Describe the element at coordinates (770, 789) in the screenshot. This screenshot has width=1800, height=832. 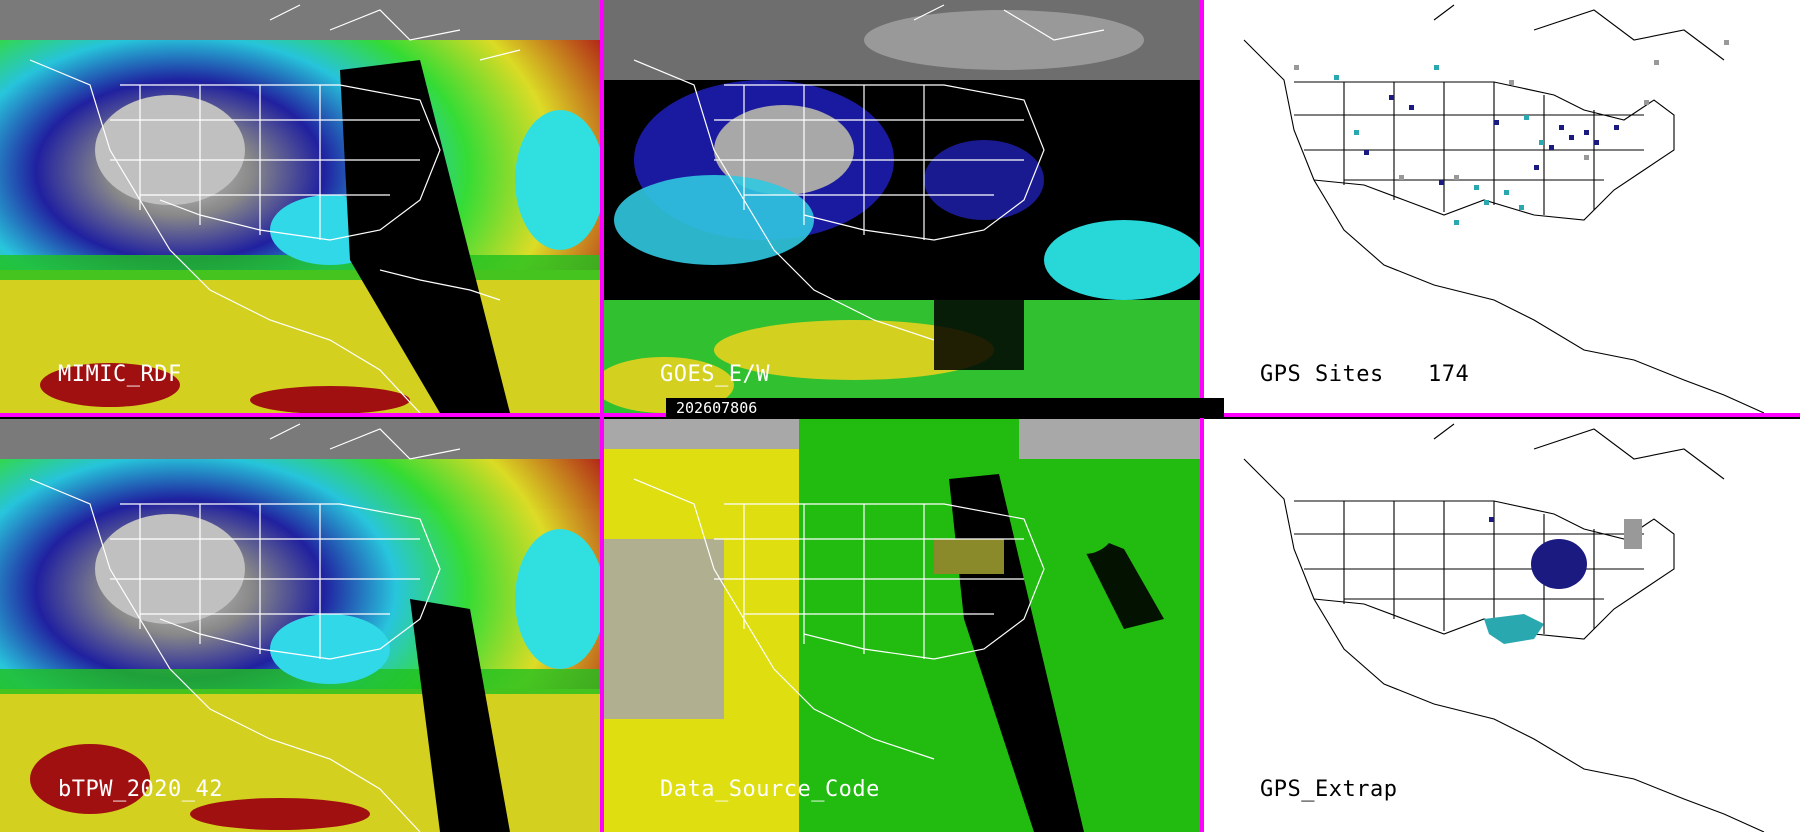
I see `panel-label: Data_Source_Code` at that location.